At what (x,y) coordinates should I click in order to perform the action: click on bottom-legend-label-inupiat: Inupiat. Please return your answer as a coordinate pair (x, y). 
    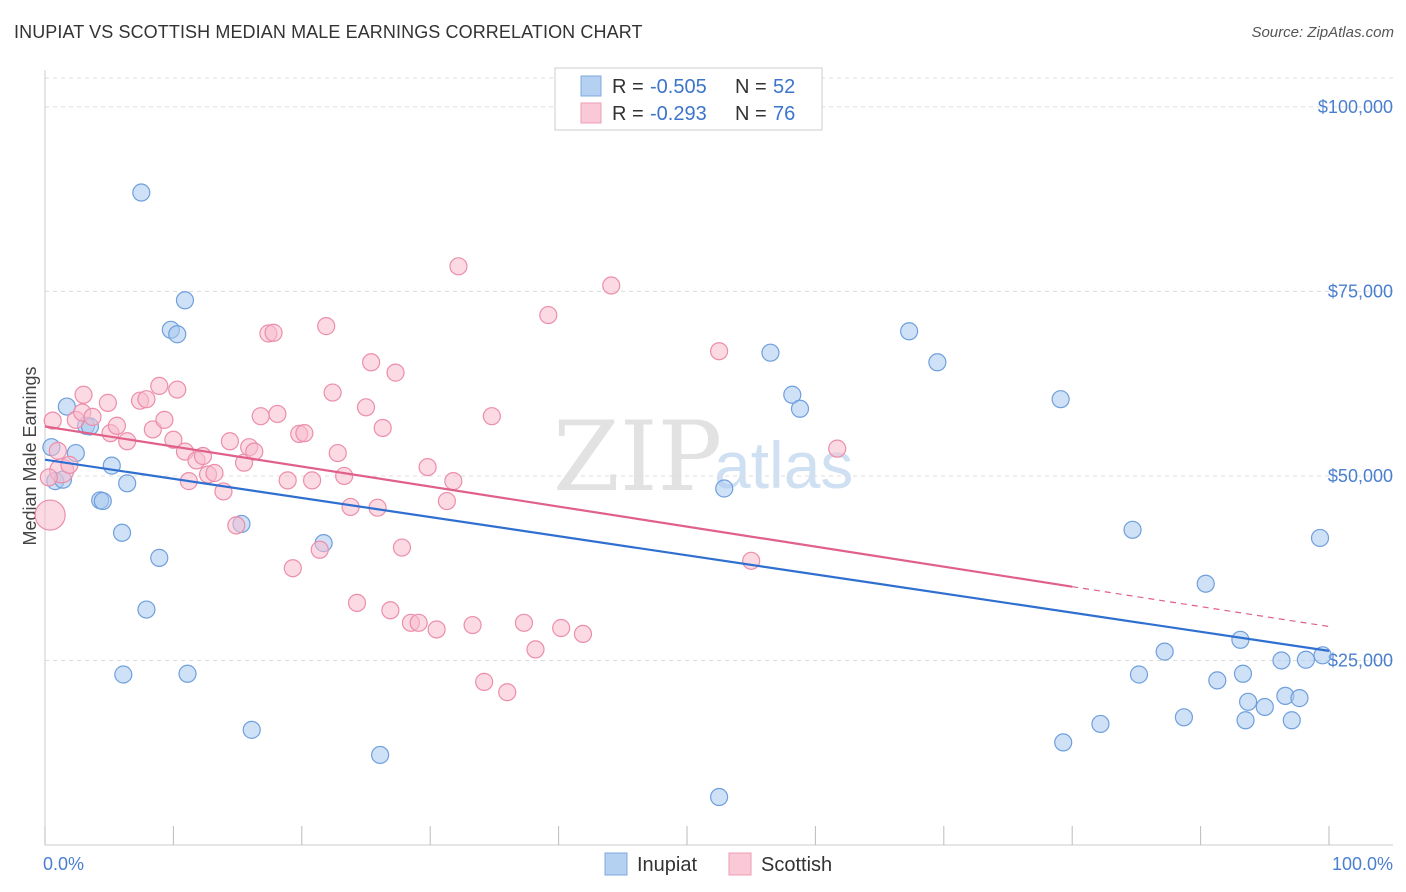
    Looking at the image, I should click on (667, 865).